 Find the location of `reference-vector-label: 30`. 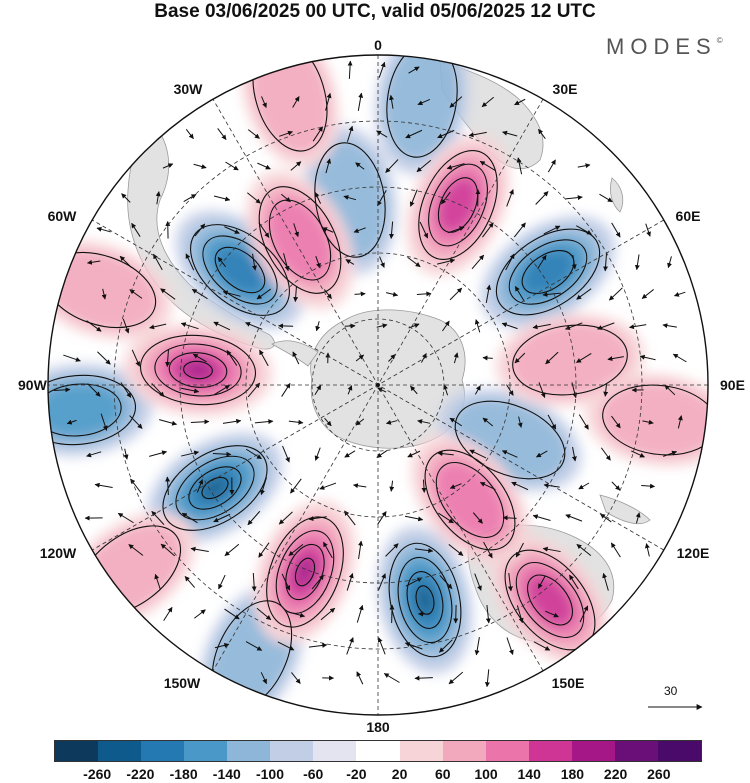

reference-vector-label: 30 is located at coordinates (671, 691).